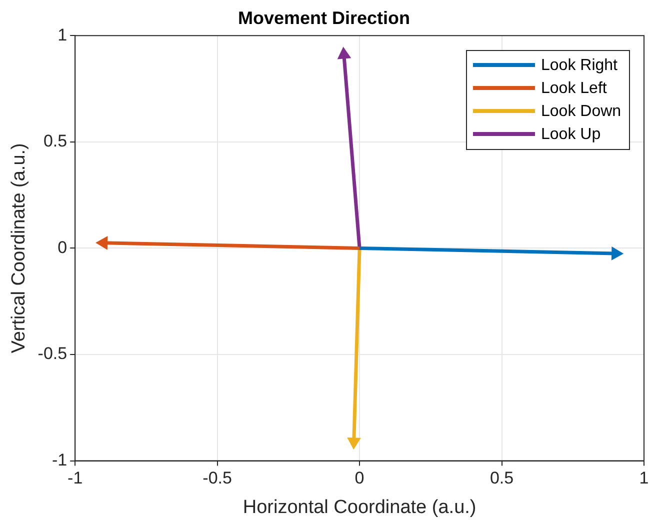 Image resolution: width=656 pixels, height=523 pixels. I want to click on x-tick-label: 1, so click(644, 478).